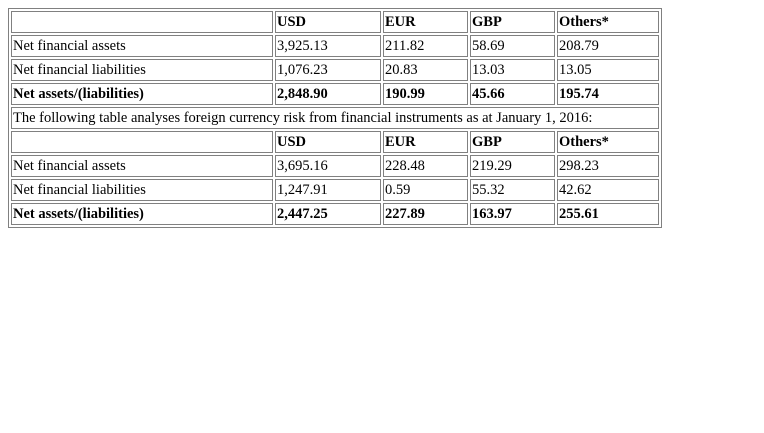 Image resolution: width=764 pixels, height=433 pixels. Describe the element at coordinates (608, 70) in the screenshot. I see `cell-others: 13.05` at that location.